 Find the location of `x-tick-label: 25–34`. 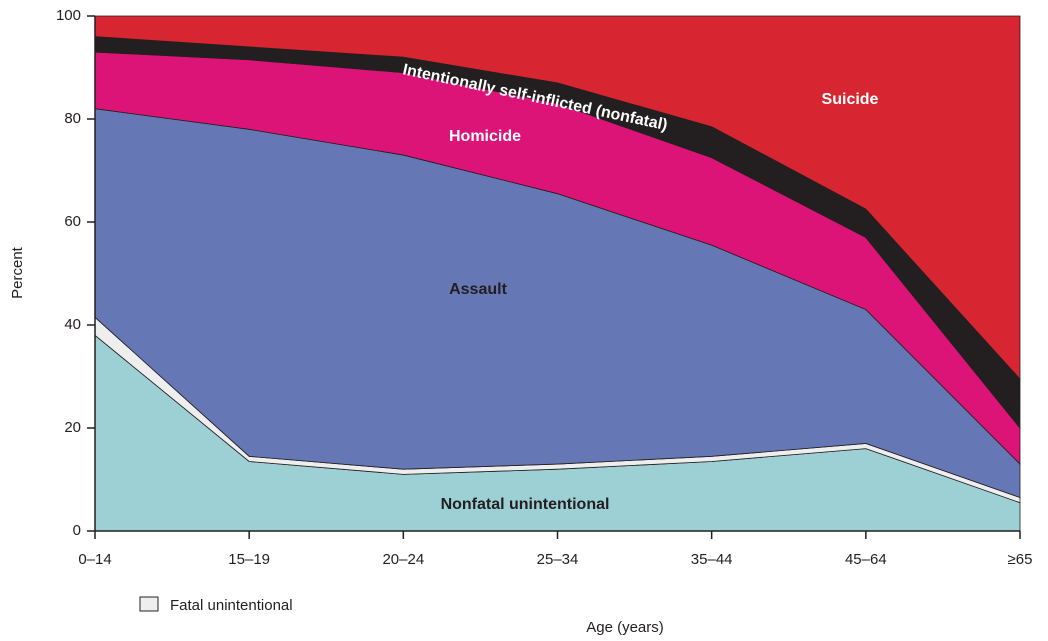

x-tick-label: 25–34 is located at coordinates (558, 559).